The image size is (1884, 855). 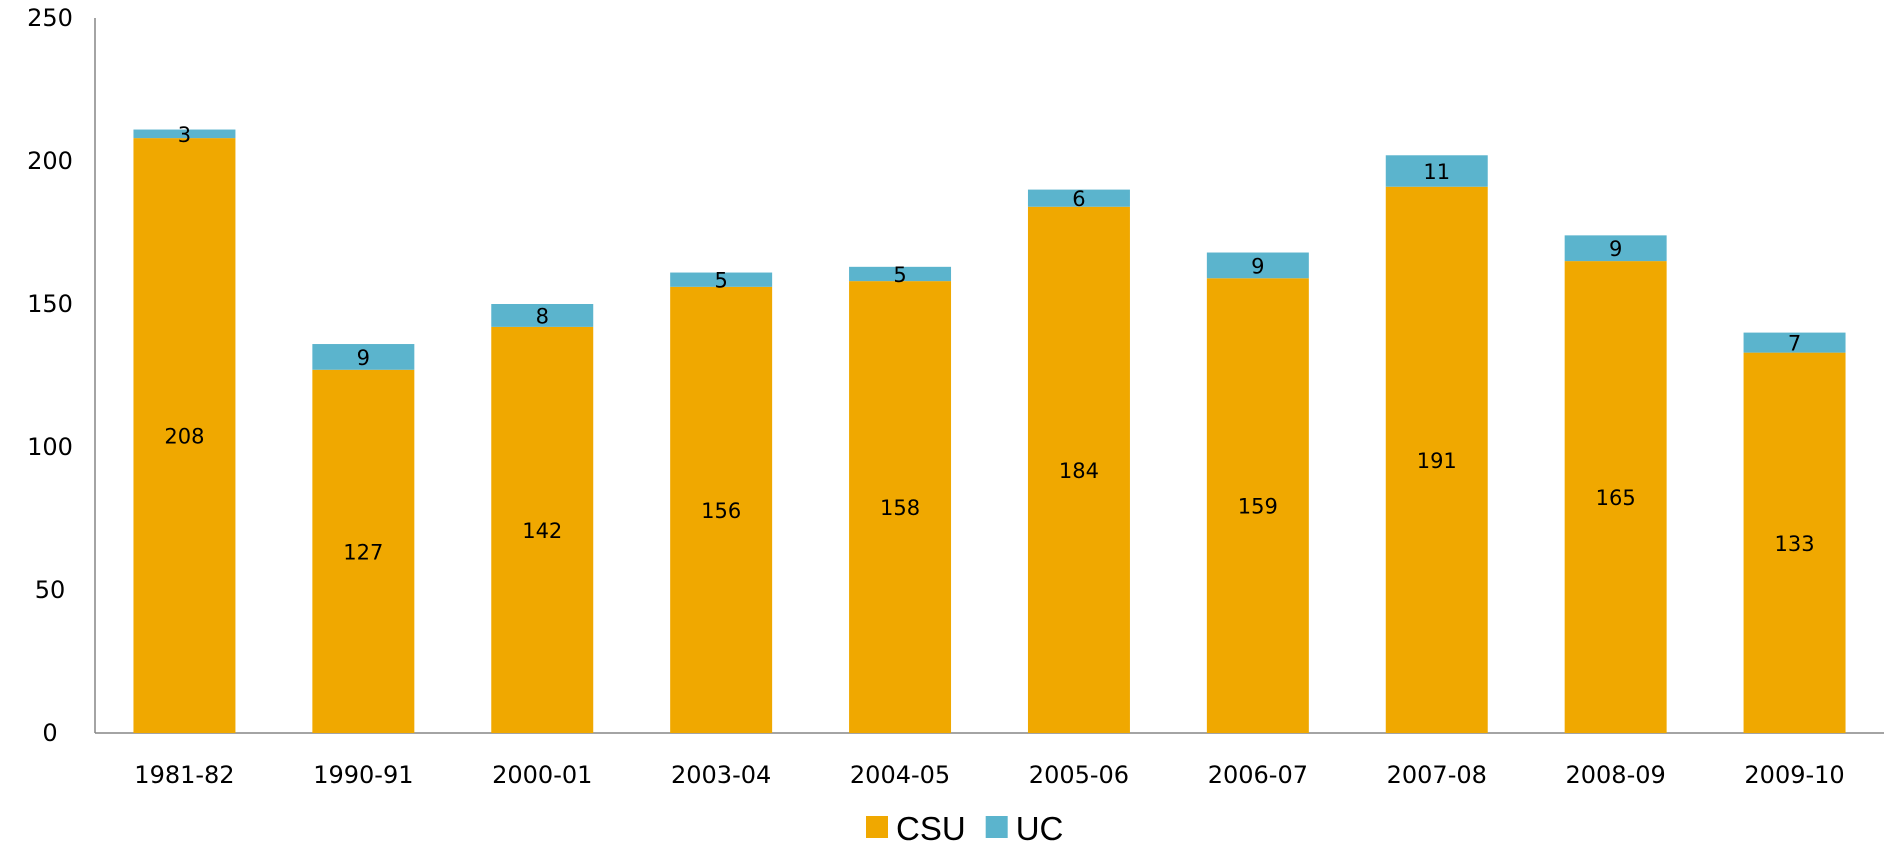 I want to click on data-label-csu: 158, so click(x=900, y=508).